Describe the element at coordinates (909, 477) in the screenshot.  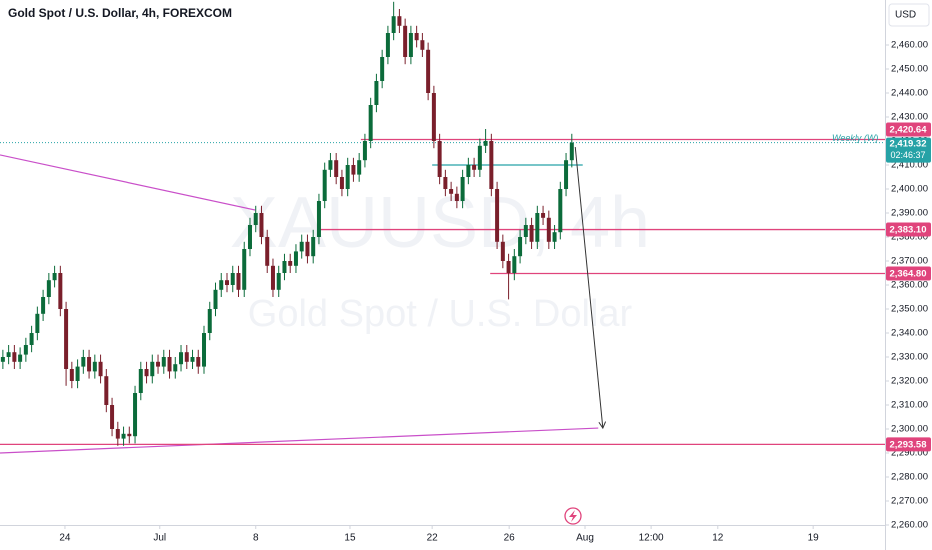
I see `y-tick-label: 2,280.00` at that location.